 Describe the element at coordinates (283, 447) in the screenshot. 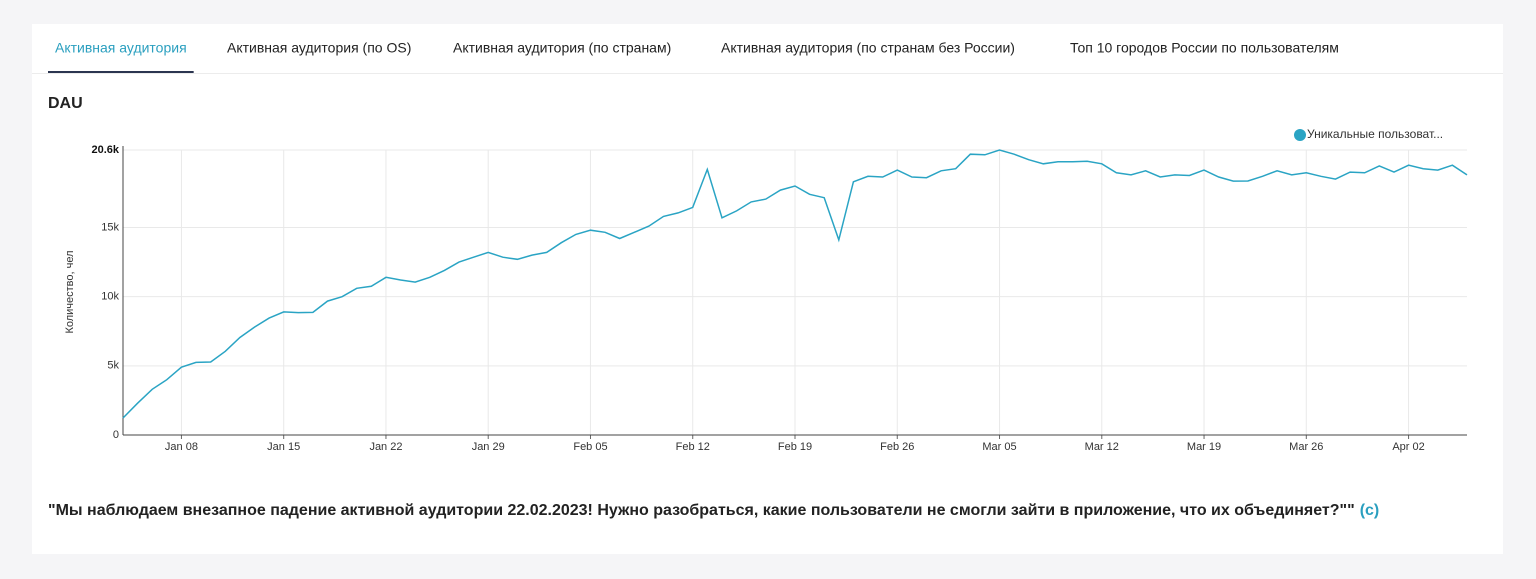

I see `x-tick-label: Jan 15` at that location.